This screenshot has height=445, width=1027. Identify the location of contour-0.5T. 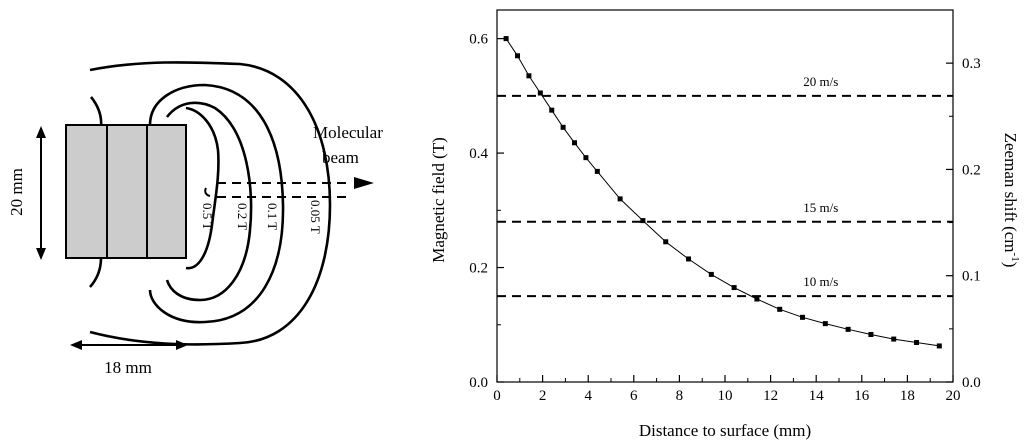
(202, 188).